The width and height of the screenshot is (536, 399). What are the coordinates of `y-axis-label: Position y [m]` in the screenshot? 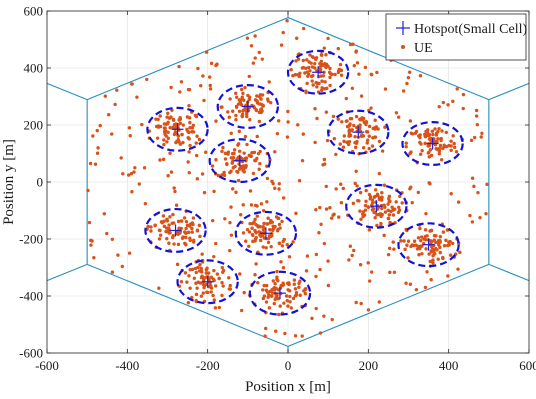 It's located at (9, 182).